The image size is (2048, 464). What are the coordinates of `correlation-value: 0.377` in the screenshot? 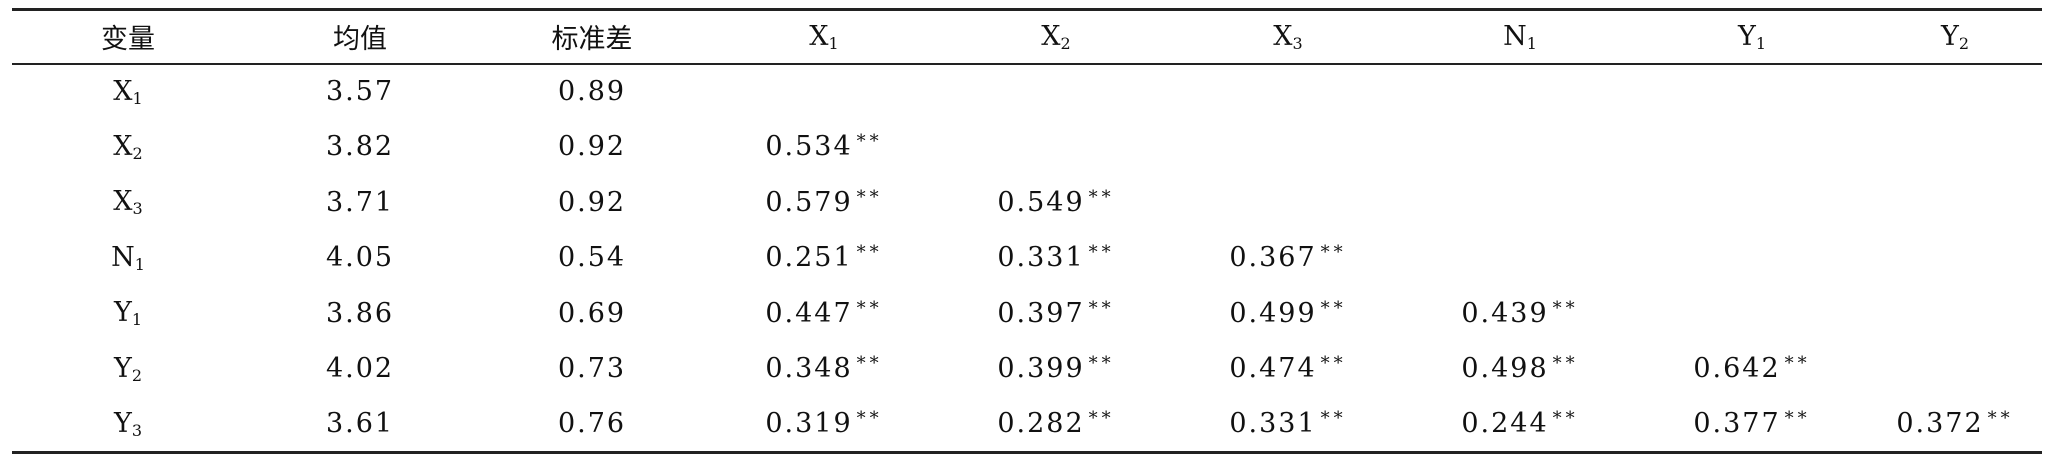 It's located at (1737, 423).